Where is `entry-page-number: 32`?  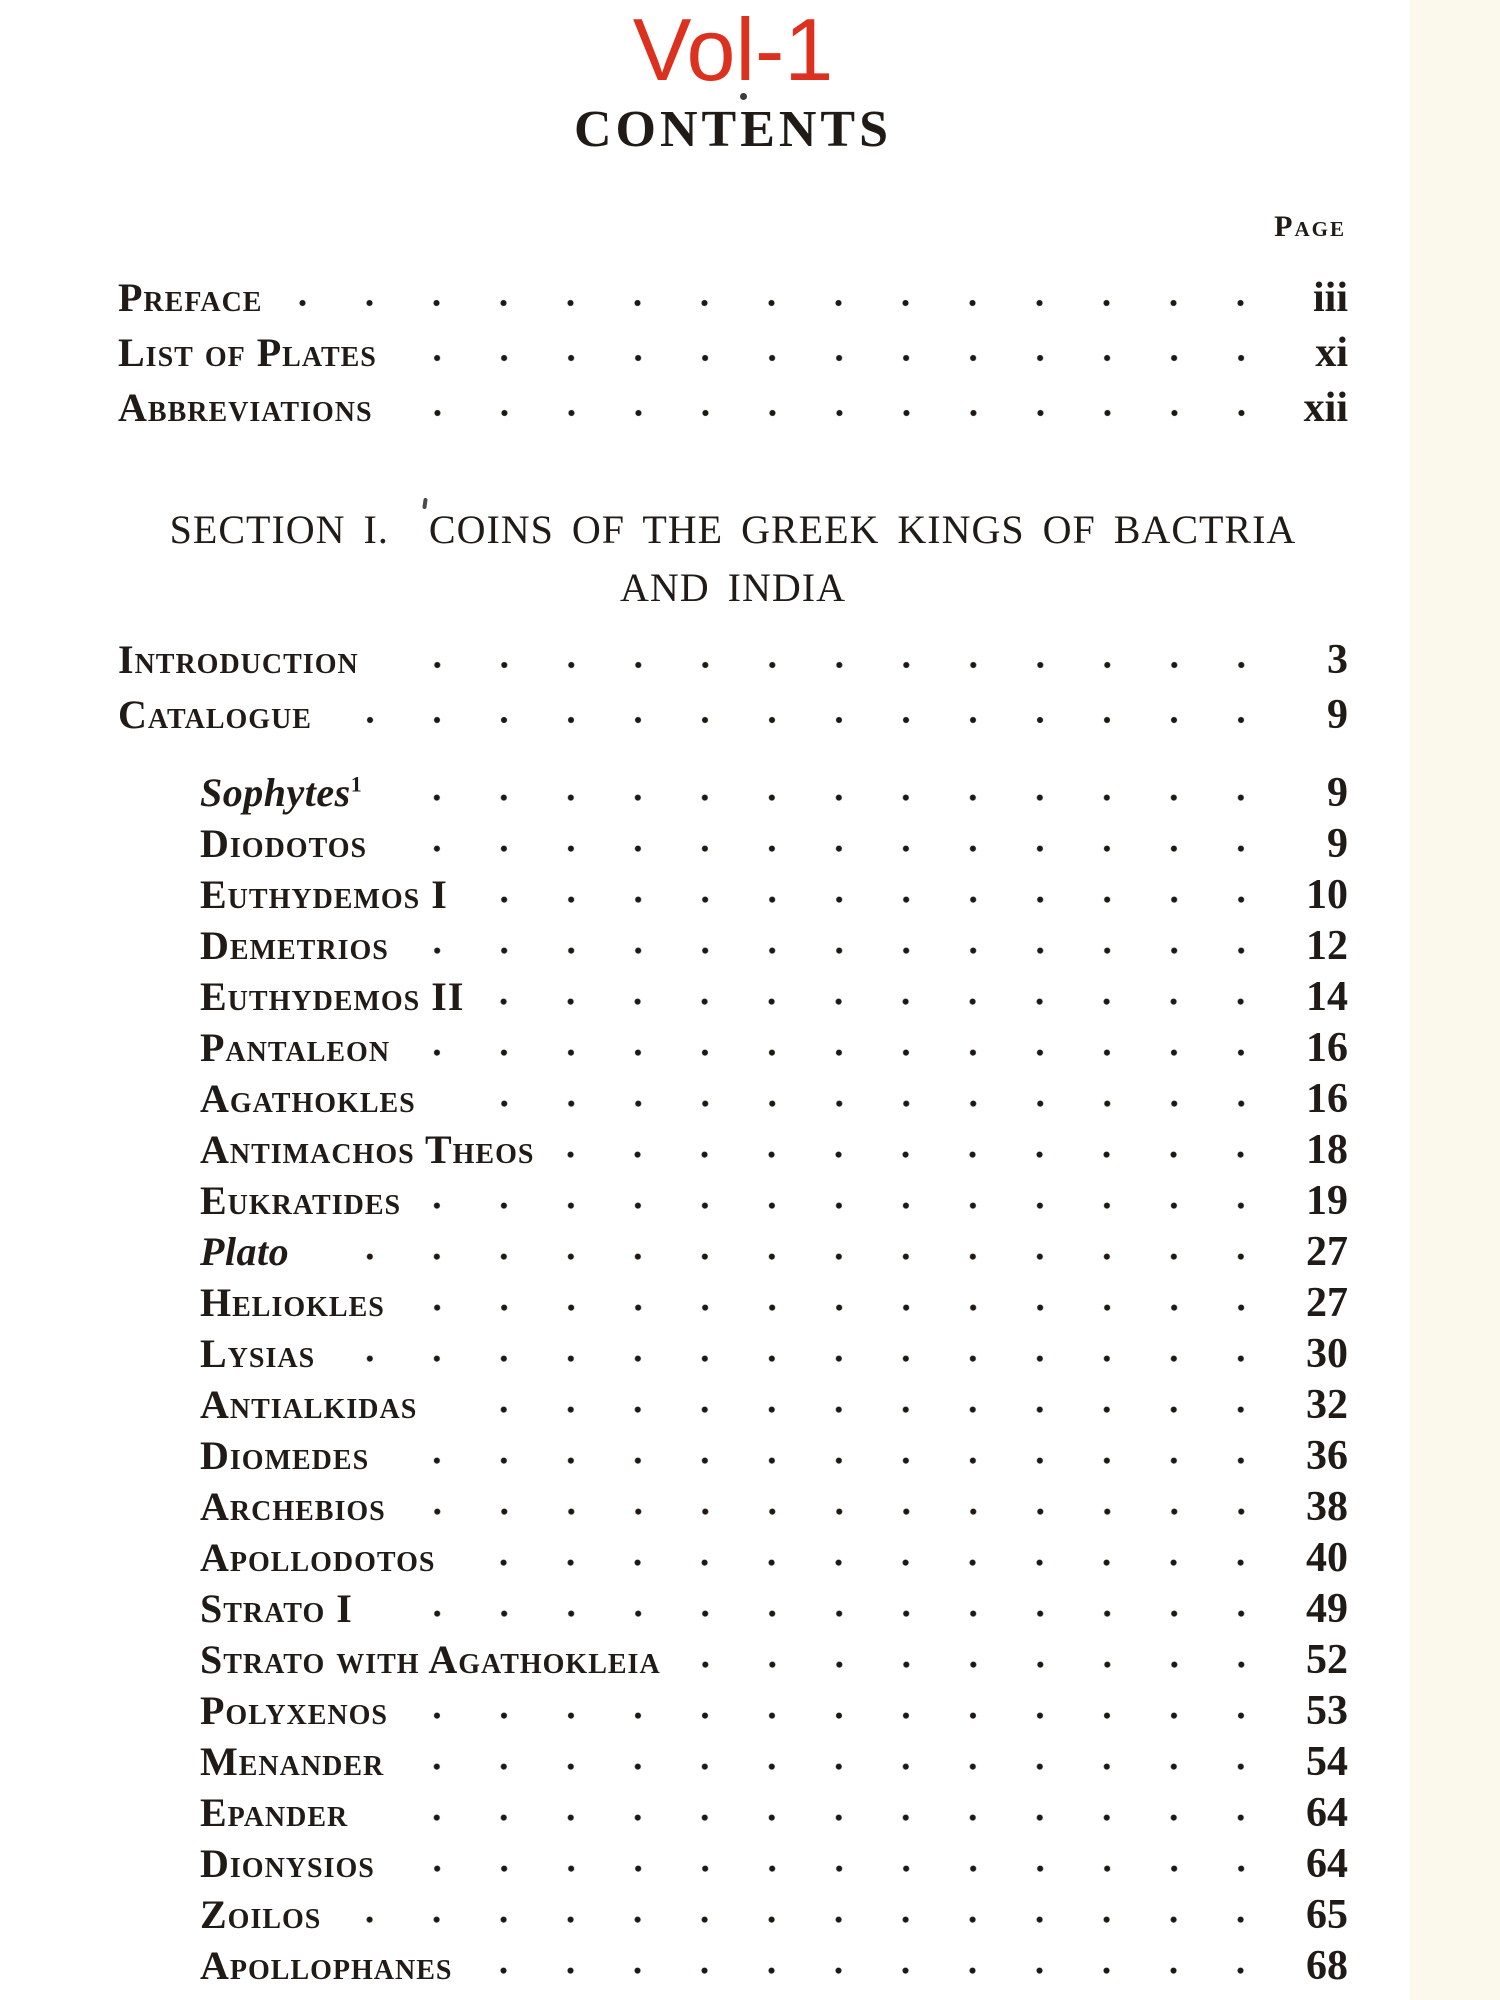
entry-page-number: 32 is located at coordinates (1327, 1404).